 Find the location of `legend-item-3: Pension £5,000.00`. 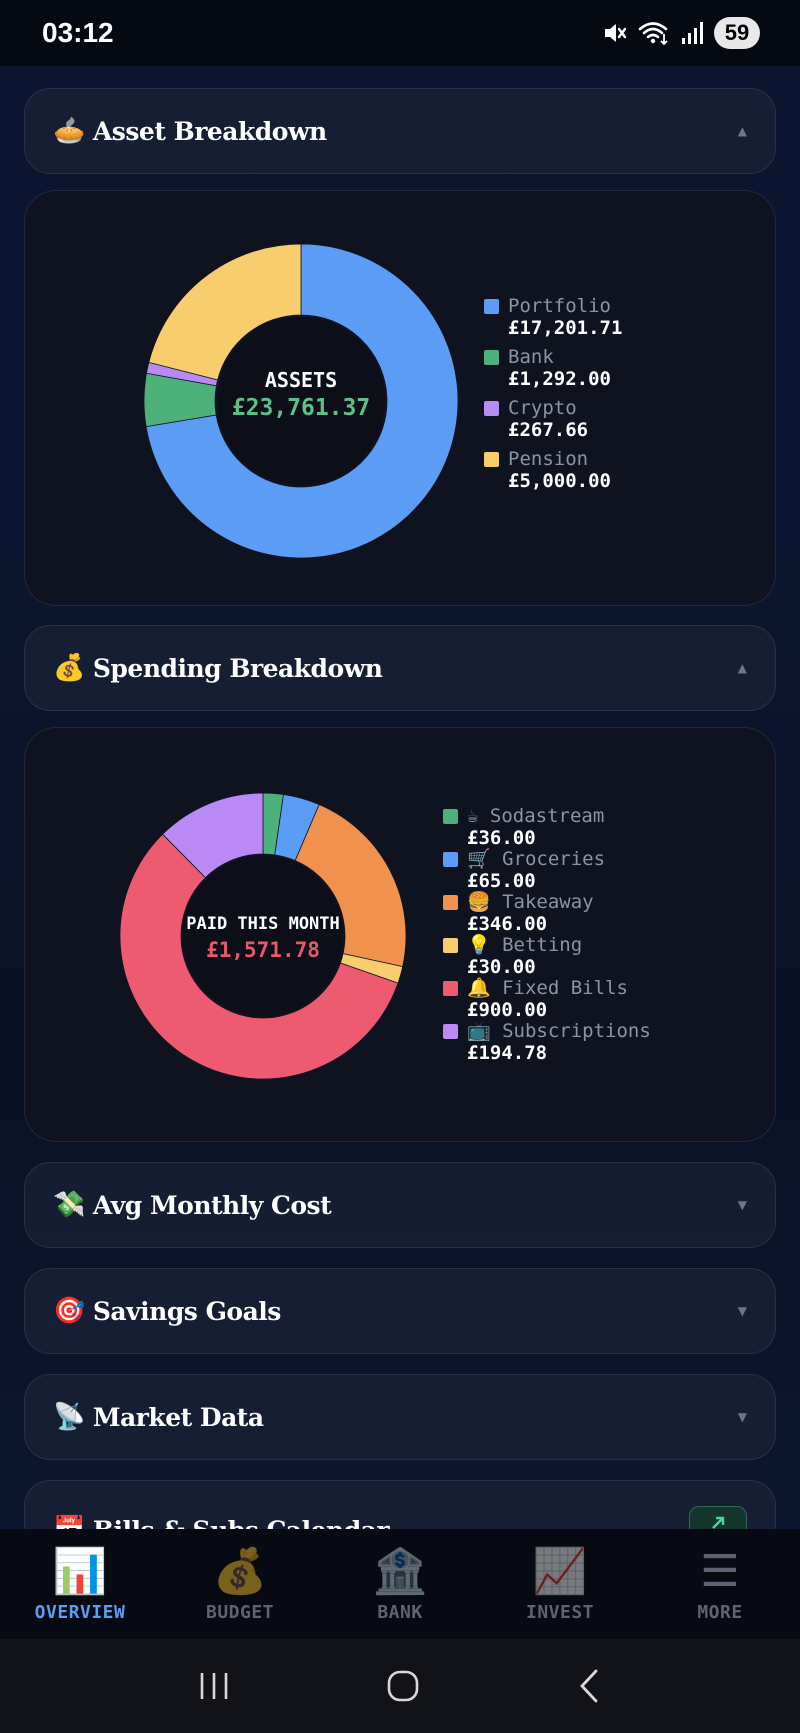

legend-item-3: Pension £5,000.00 is located at coordinates (553, 470).